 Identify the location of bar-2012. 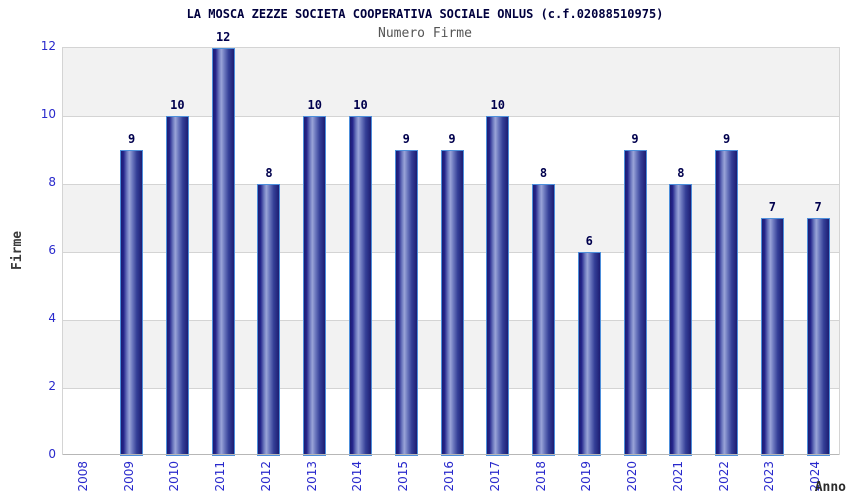
(269, 320).